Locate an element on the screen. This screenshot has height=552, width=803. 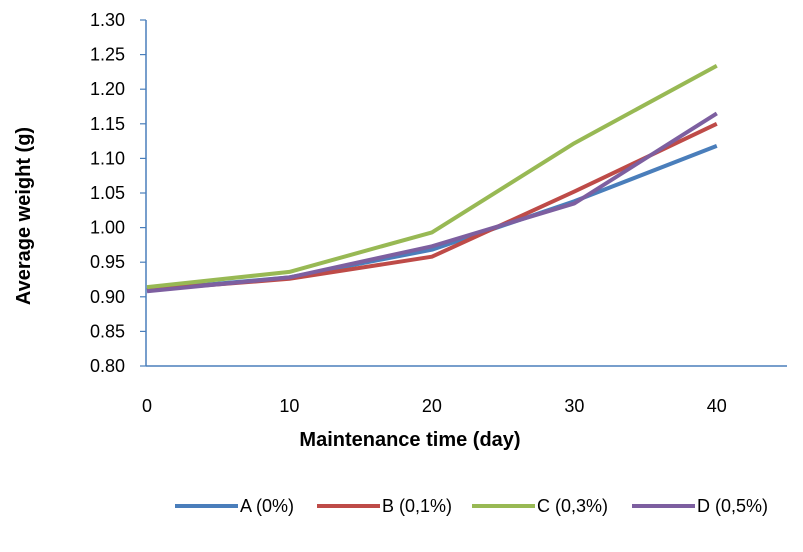
y-tick-label: 1.05 is located at coordinates (107, 193).